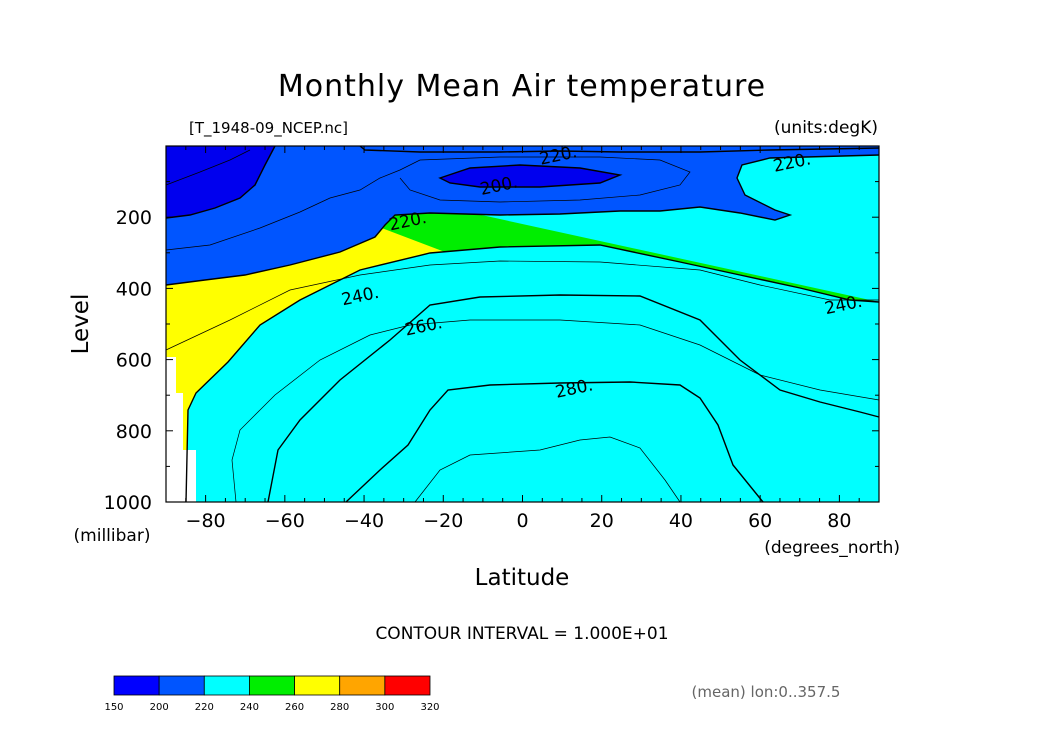 The width and height of the screenshot is (1044, 739). What do you see at coordinates (249, 707) in the screenshot?
I see `colorbar-level-label: 240` at bounding box center [249, 707].